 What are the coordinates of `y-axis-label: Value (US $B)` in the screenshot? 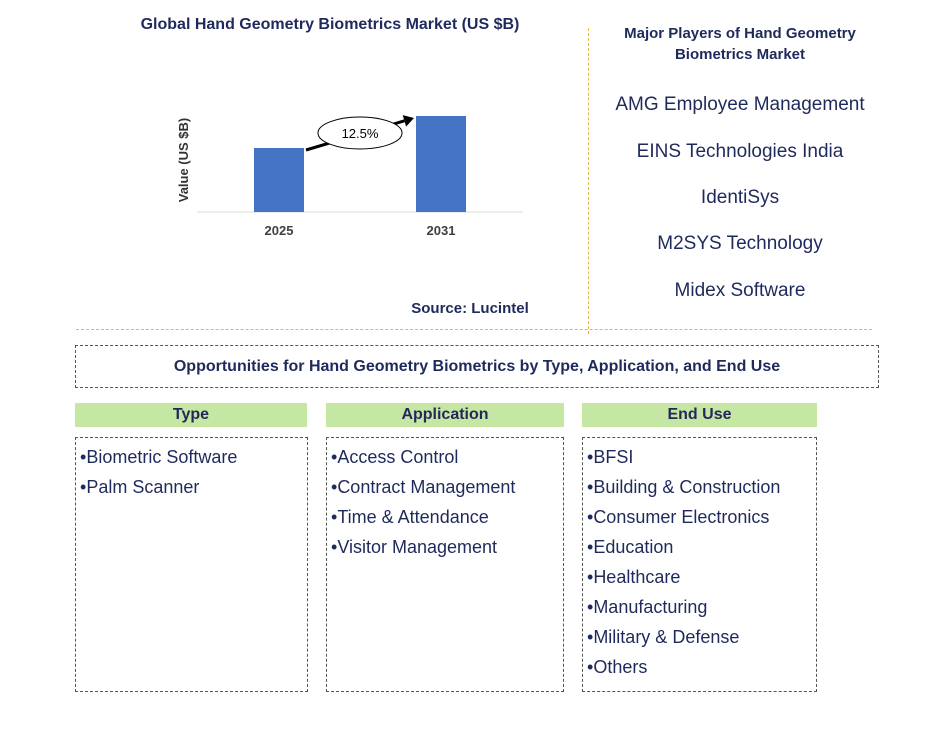 It's located at (183, 160).